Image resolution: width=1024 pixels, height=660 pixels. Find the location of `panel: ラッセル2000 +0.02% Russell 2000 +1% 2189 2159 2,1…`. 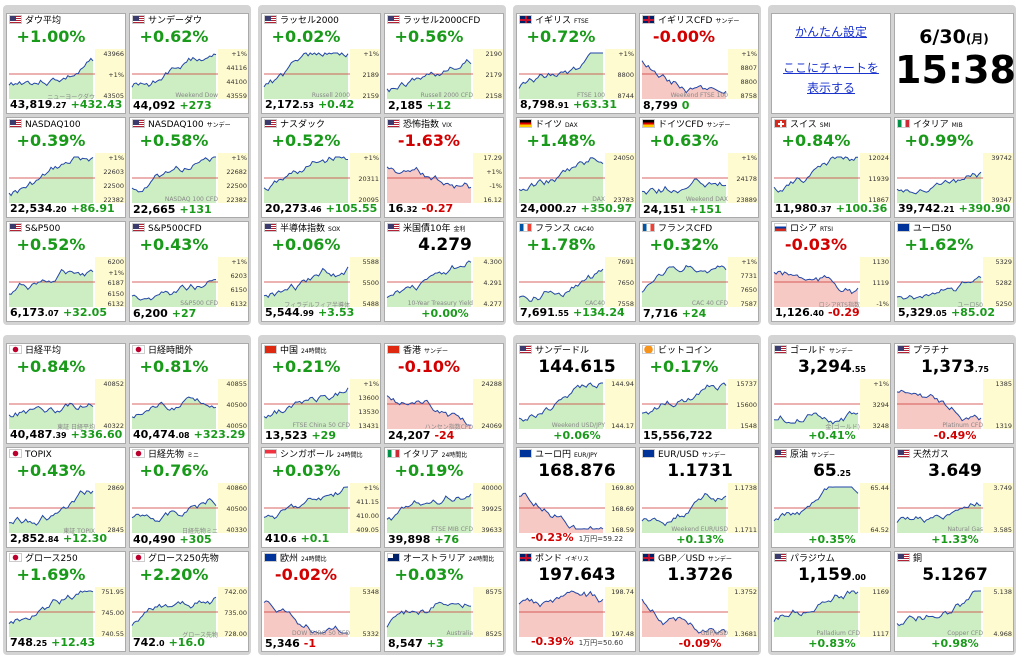

panel: ラッセル2000 +0.02% Russell 2000 +1% 2189 2159 2,1… is located at coordinates (382, 165).